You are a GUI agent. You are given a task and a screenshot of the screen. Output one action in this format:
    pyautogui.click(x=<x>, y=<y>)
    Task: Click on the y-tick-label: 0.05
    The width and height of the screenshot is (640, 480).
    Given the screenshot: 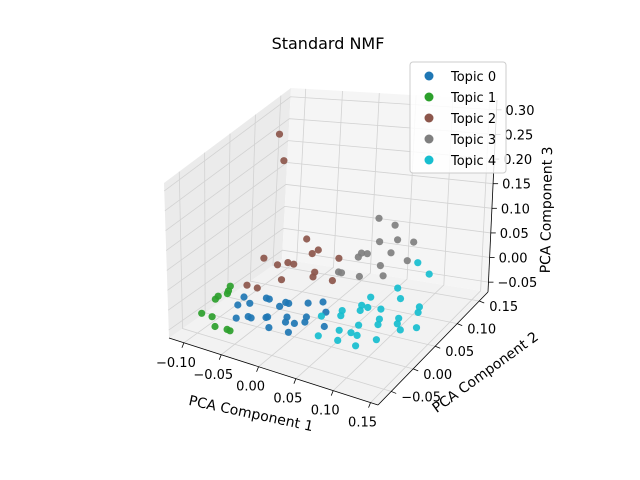 What is the action you would take?
    pyautogui.click(x=459, y=352)
    